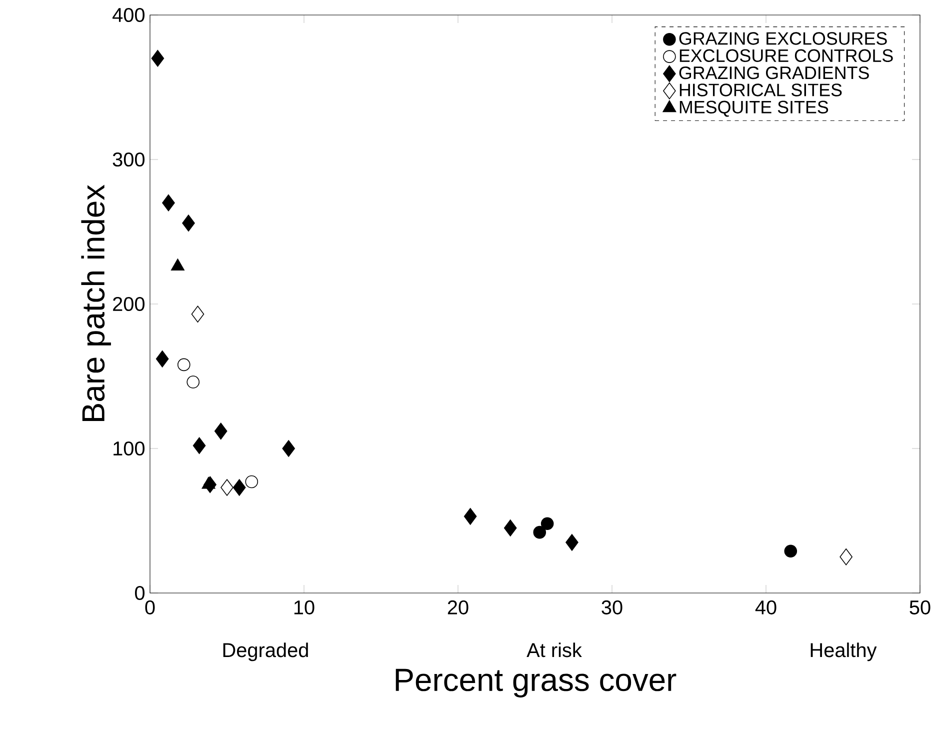  Describe the element at coordinates (96, 303) in the screenshot. I see `y-axis-title: Bare patch index` at that location.